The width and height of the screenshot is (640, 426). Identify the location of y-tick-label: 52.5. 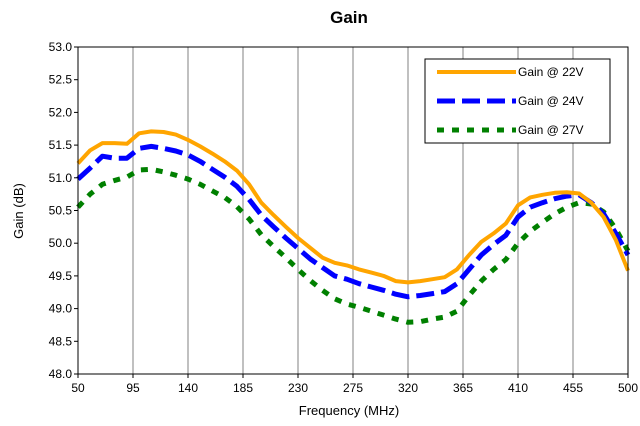
(61, 80).